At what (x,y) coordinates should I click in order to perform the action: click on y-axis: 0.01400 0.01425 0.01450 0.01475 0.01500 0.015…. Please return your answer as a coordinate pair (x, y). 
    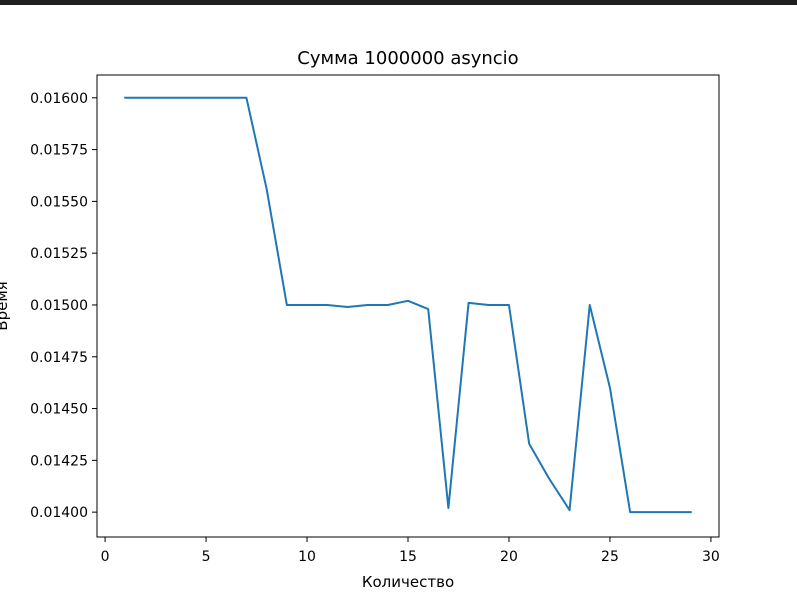
    Looking at the image, I should click on (63, 306).